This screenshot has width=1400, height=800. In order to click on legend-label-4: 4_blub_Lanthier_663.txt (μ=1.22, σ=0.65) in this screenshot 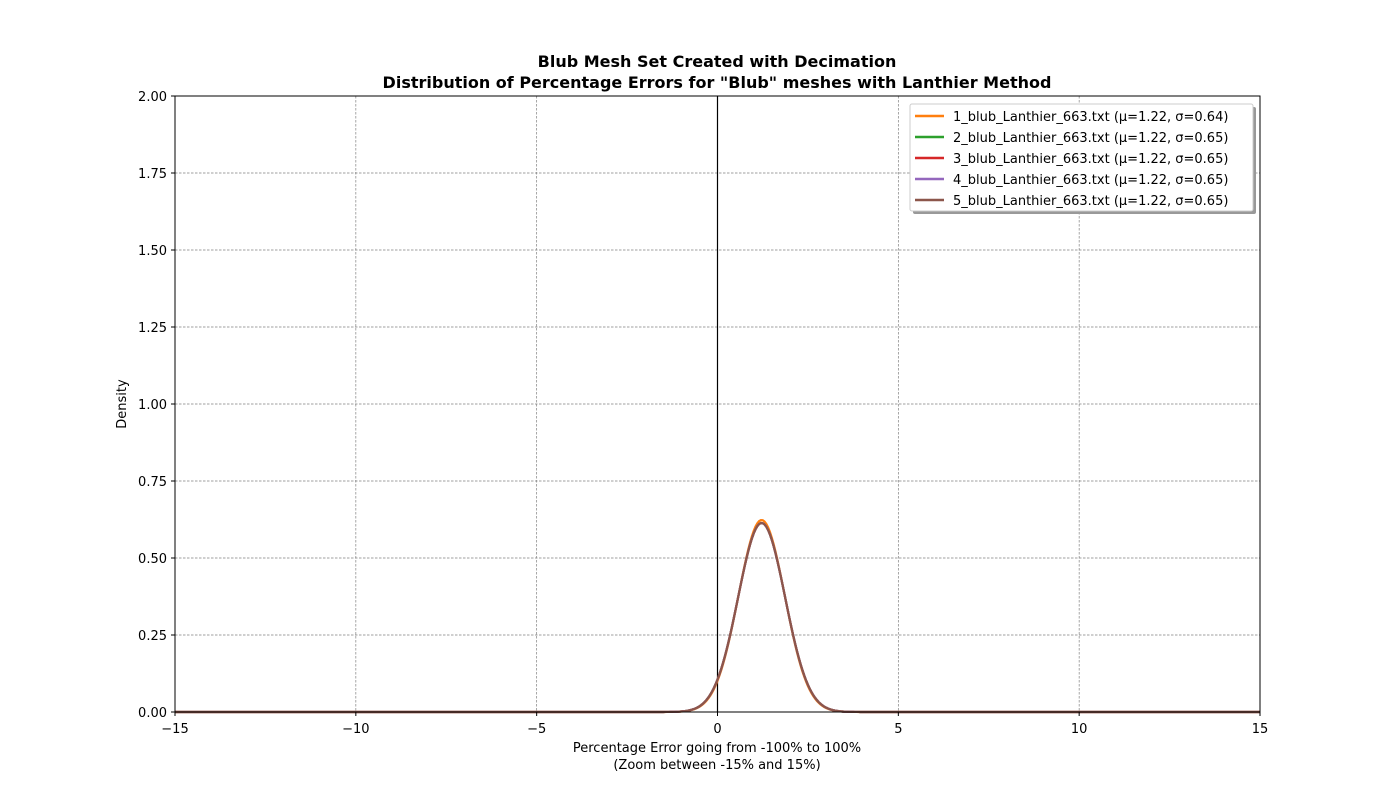, I will do `click(1090, 180)`.